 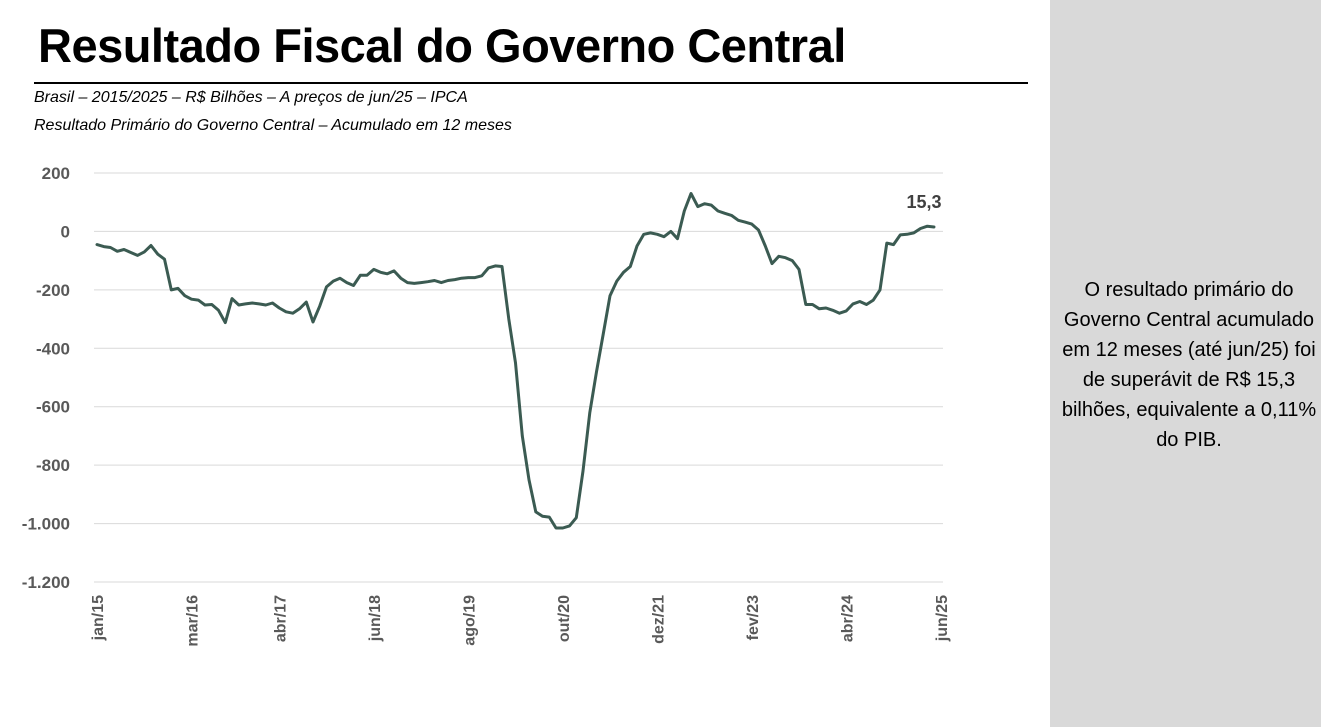 I want to click on page-title: Resultado Fiscal do Governo Central, so click(x=442, y=45).